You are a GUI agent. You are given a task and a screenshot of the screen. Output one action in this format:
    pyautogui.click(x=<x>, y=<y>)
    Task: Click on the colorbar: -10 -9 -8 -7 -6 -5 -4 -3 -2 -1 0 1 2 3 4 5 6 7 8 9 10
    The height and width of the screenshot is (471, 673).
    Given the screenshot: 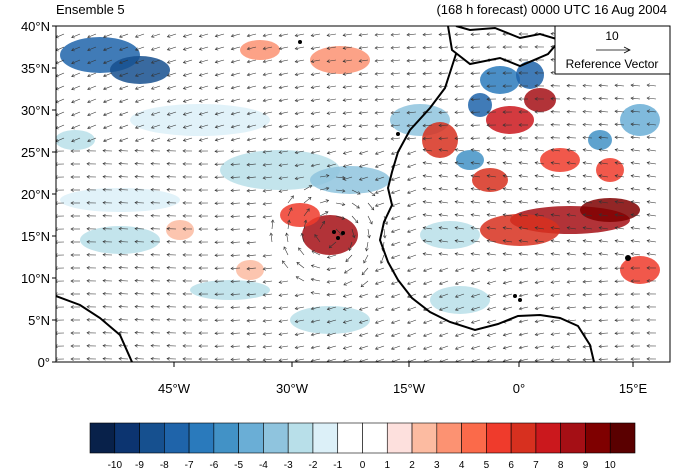 What is the action you would take?
    pyautogui.click(x=362, y=446)
    